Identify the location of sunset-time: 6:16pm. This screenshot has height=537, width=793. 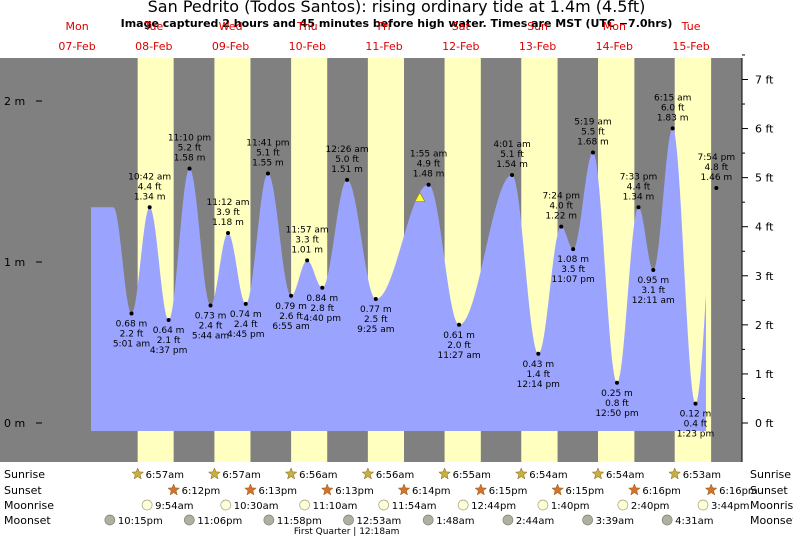
(738, 491).